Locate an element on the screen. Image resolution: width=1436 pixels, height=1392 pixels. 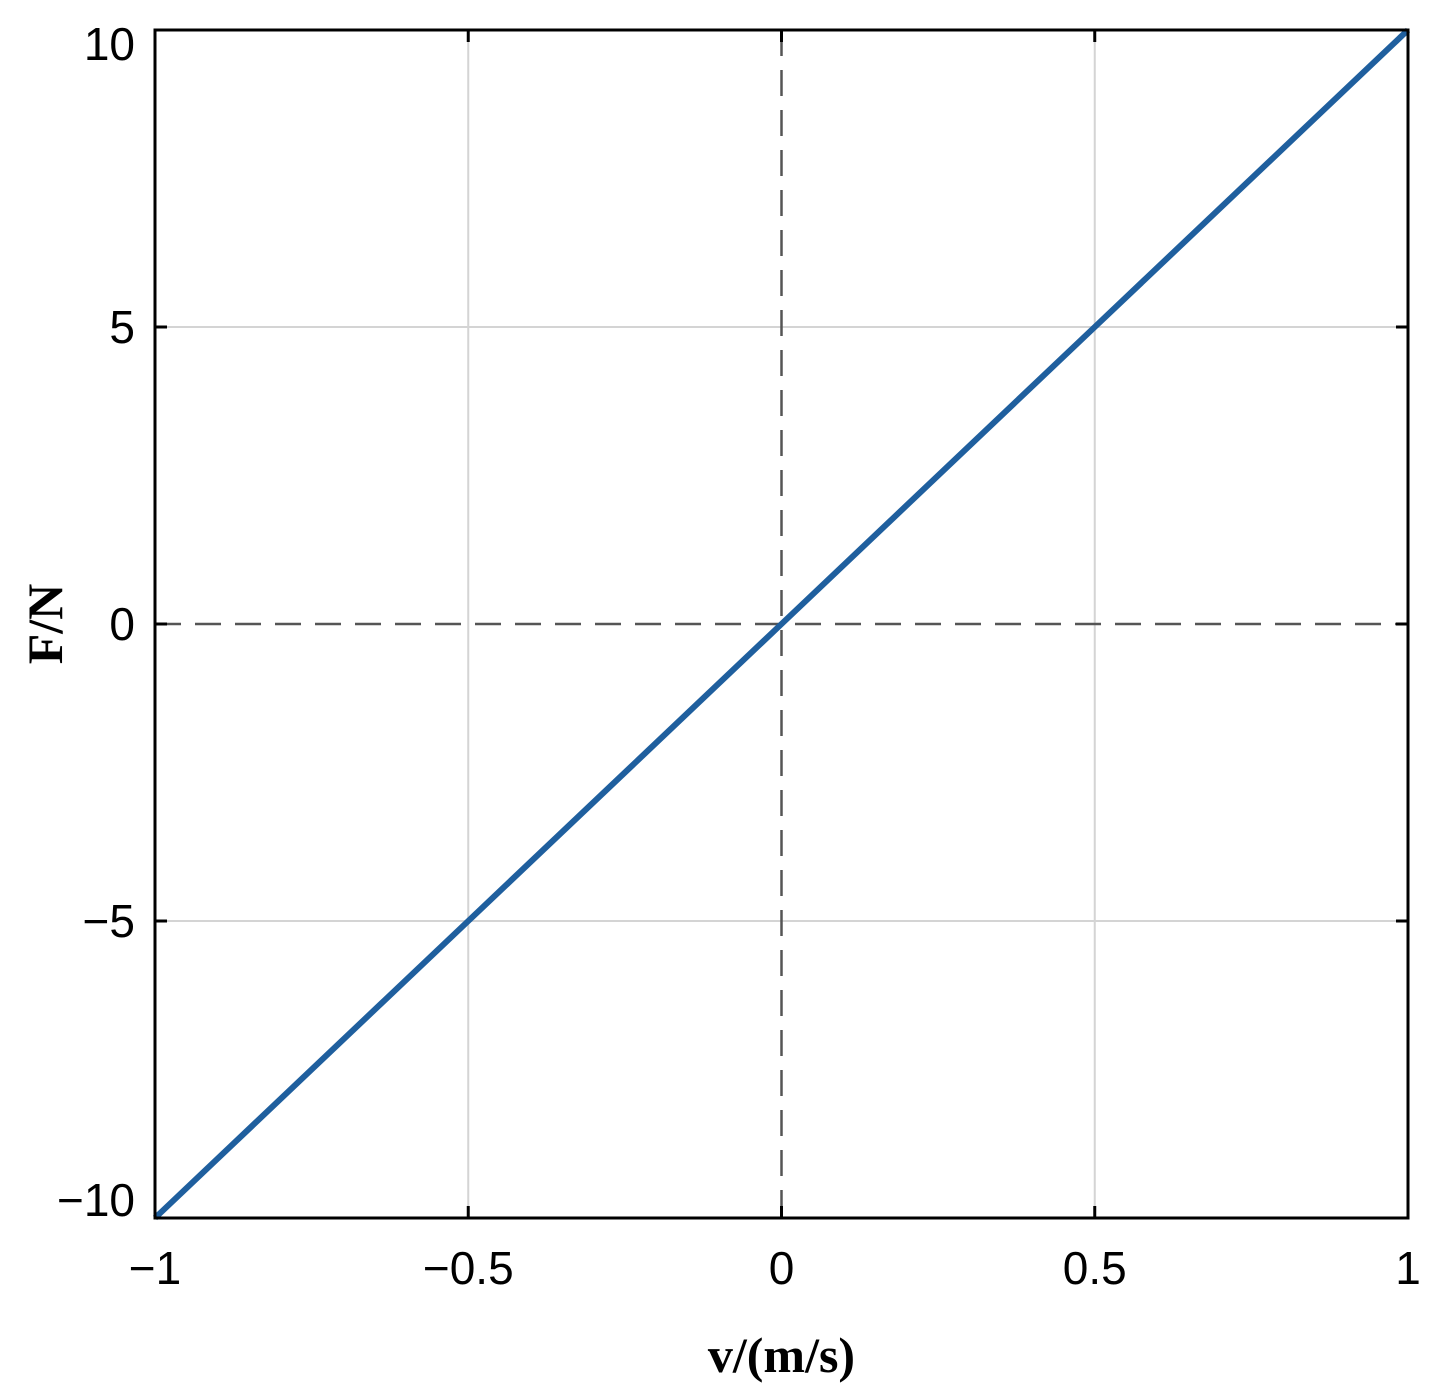
y-tick-label: 5 is located at coordinates (122, 327).